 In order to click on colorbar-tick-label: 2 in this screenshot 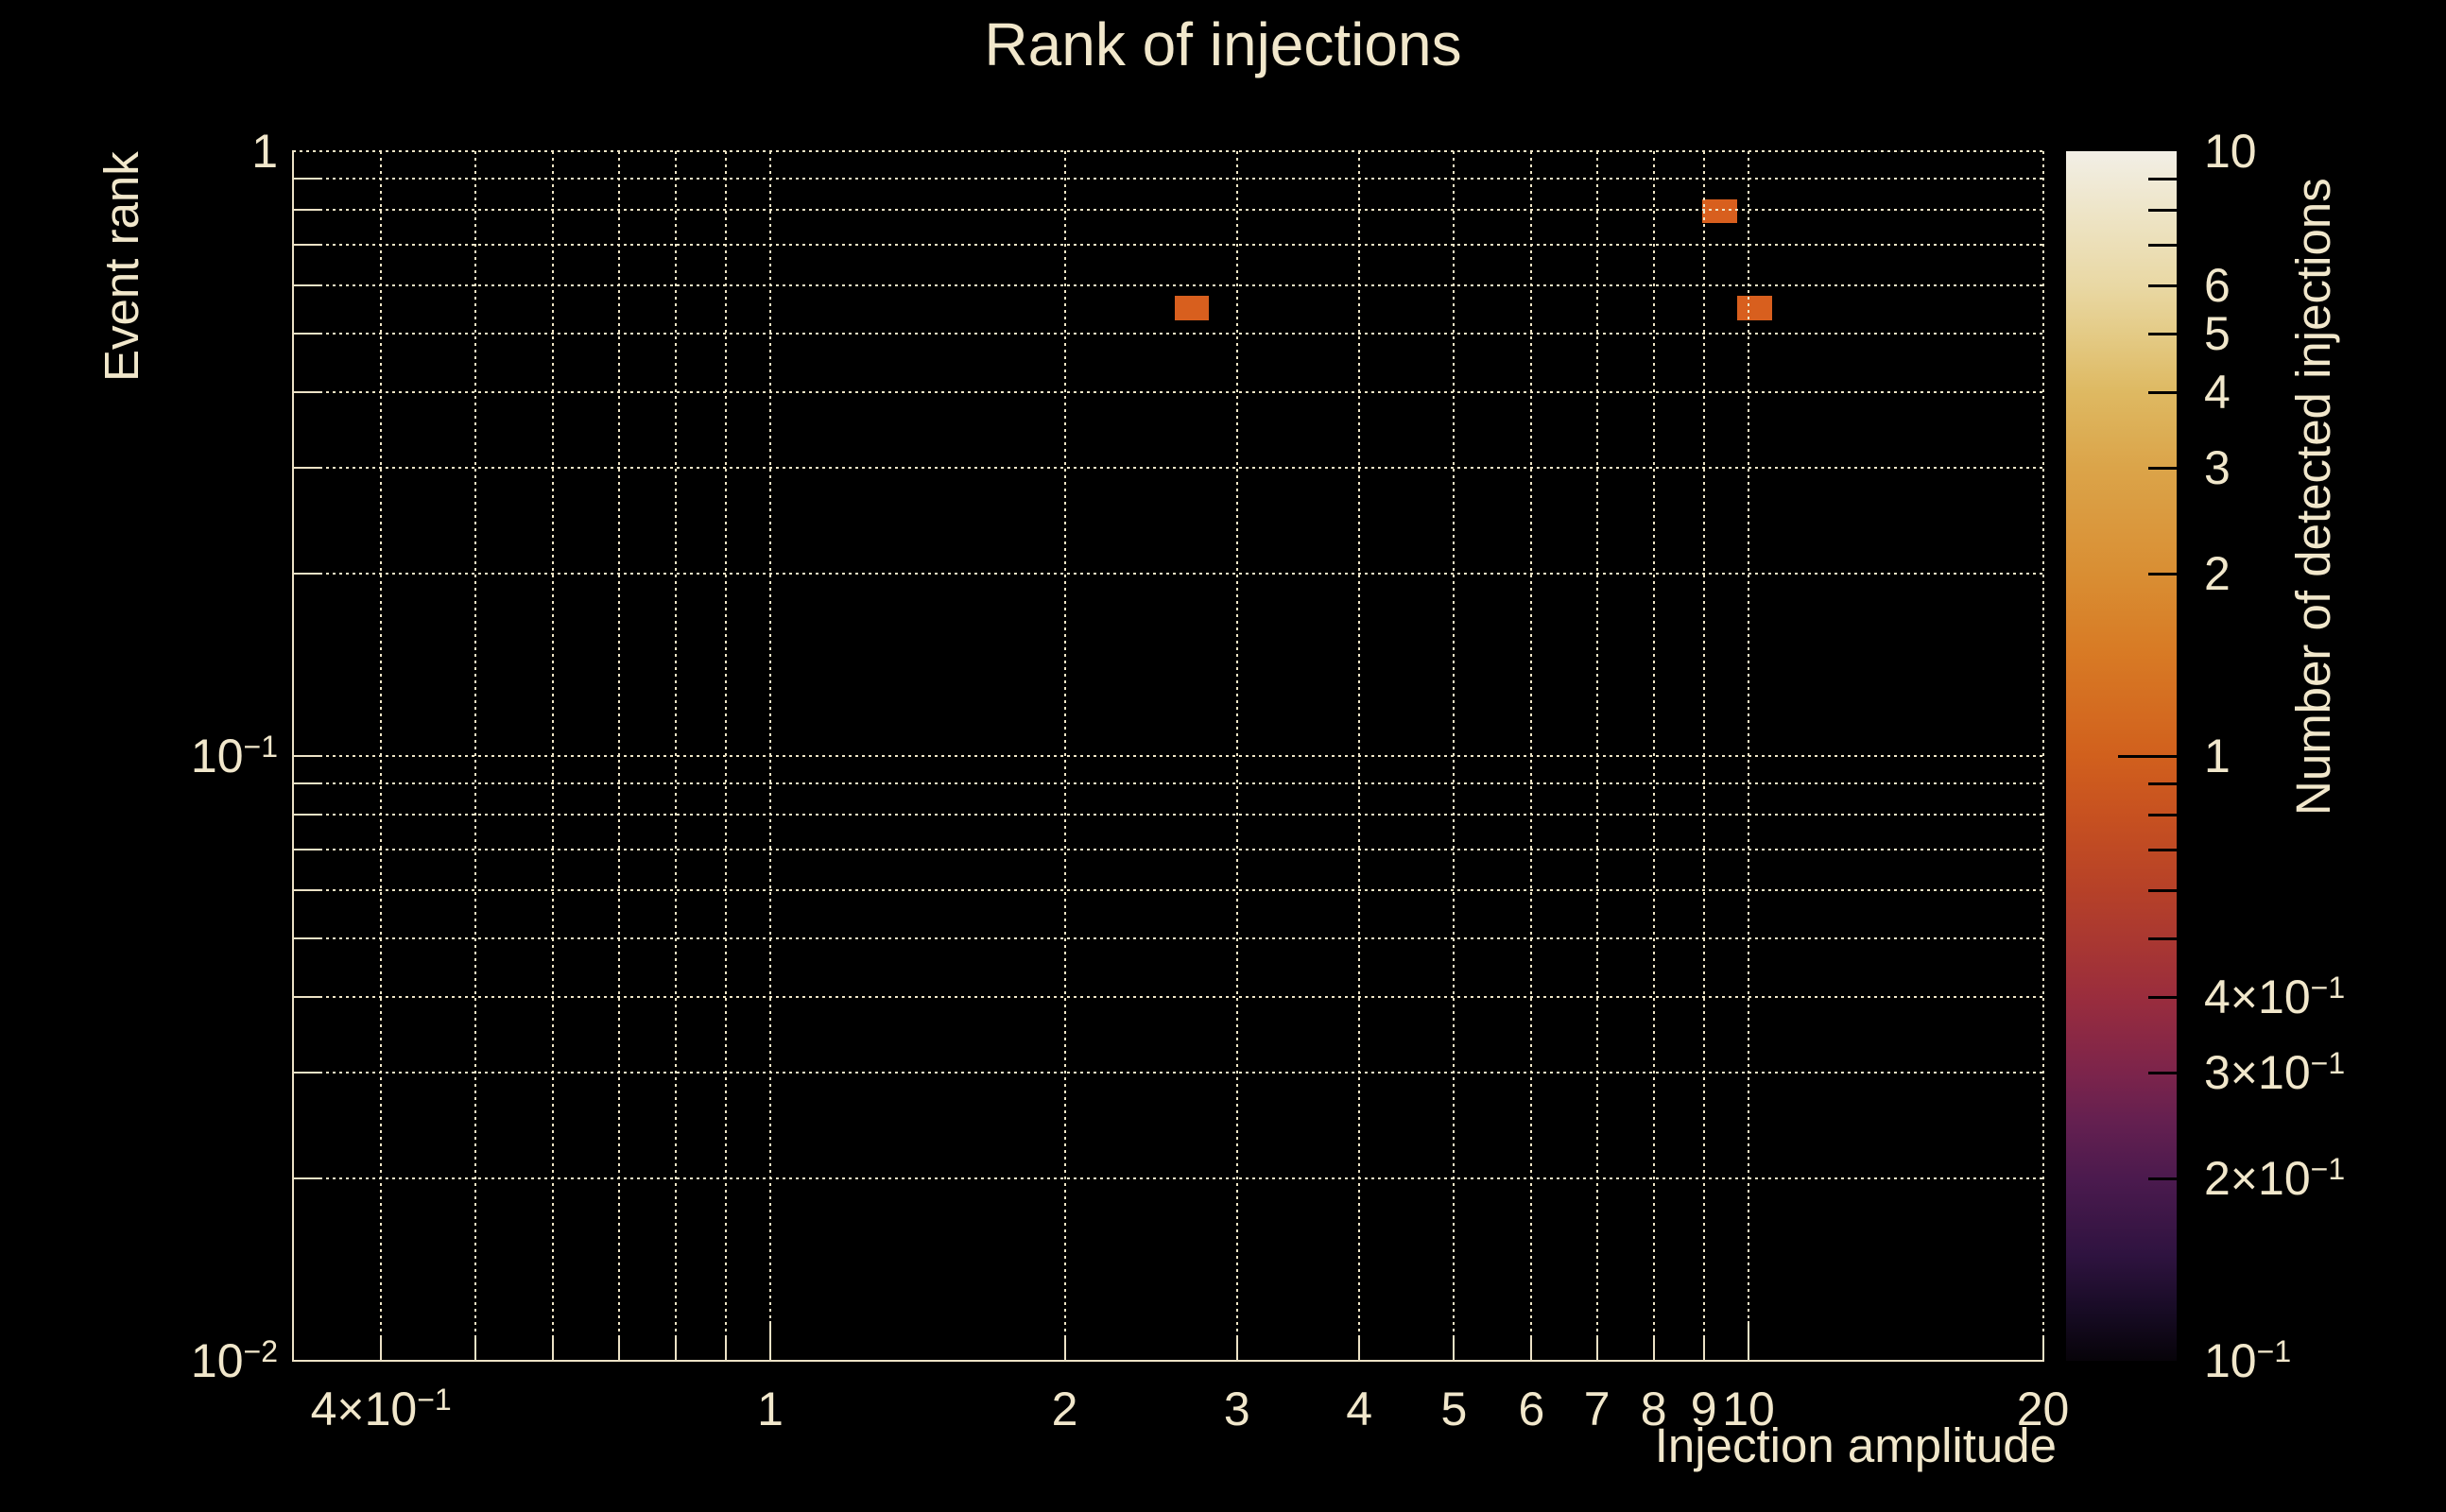, I will do `click(2217, 574)`.